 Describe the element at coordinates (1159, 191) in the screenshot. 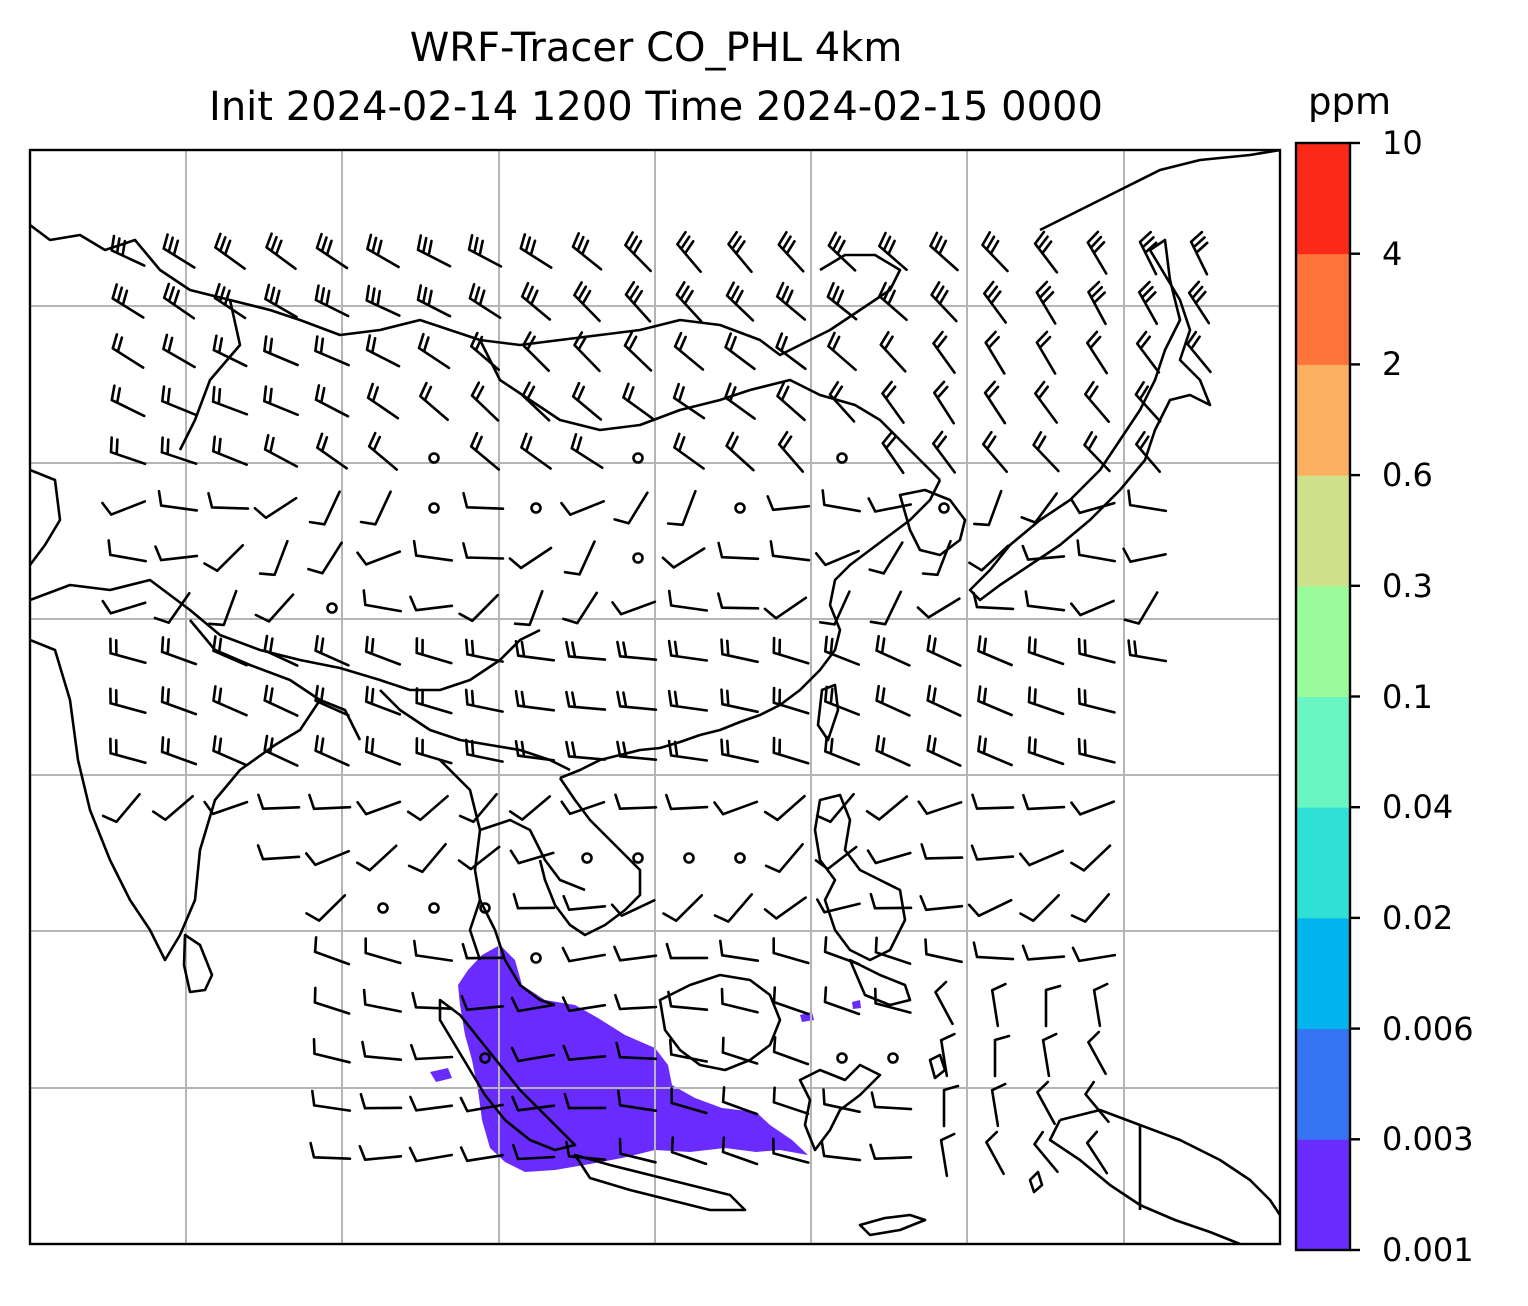

I see `coastline-sakhalin` at that location.